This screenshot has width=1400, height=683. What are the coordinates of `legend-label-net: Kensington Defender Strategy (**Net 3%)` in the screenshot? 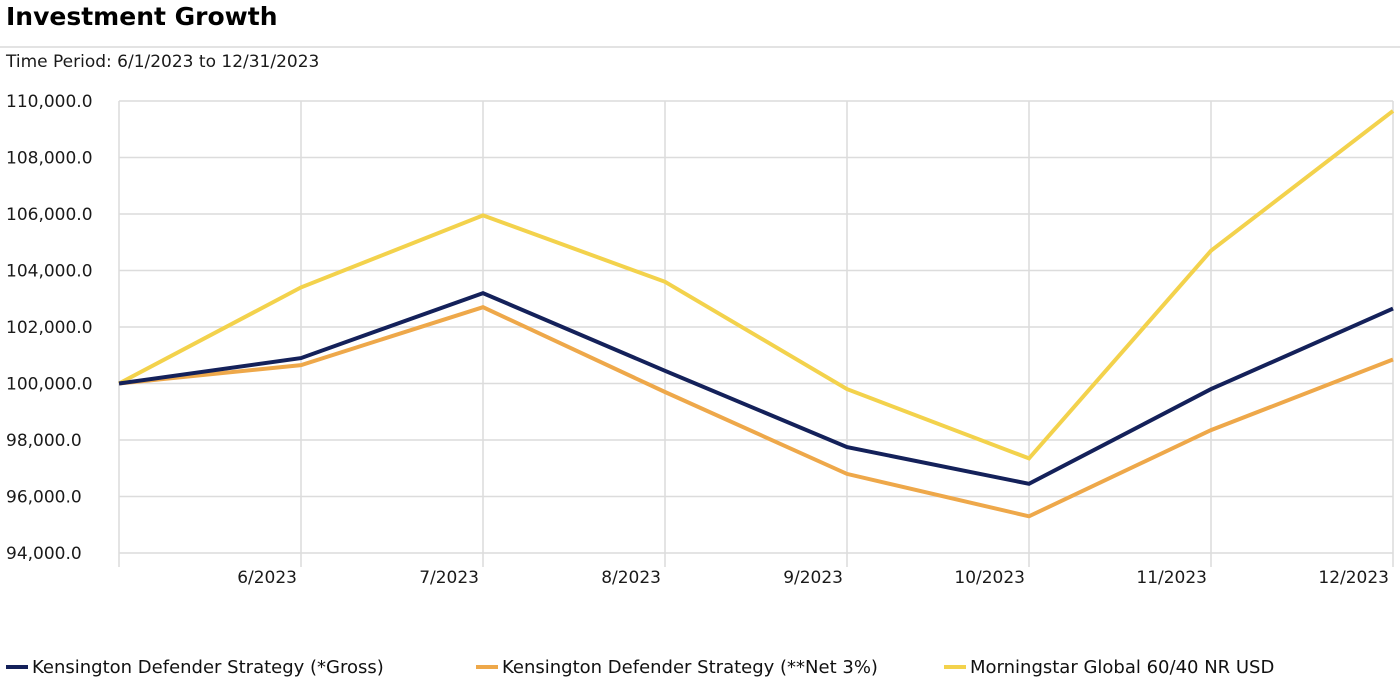 It's located at (690, 667).